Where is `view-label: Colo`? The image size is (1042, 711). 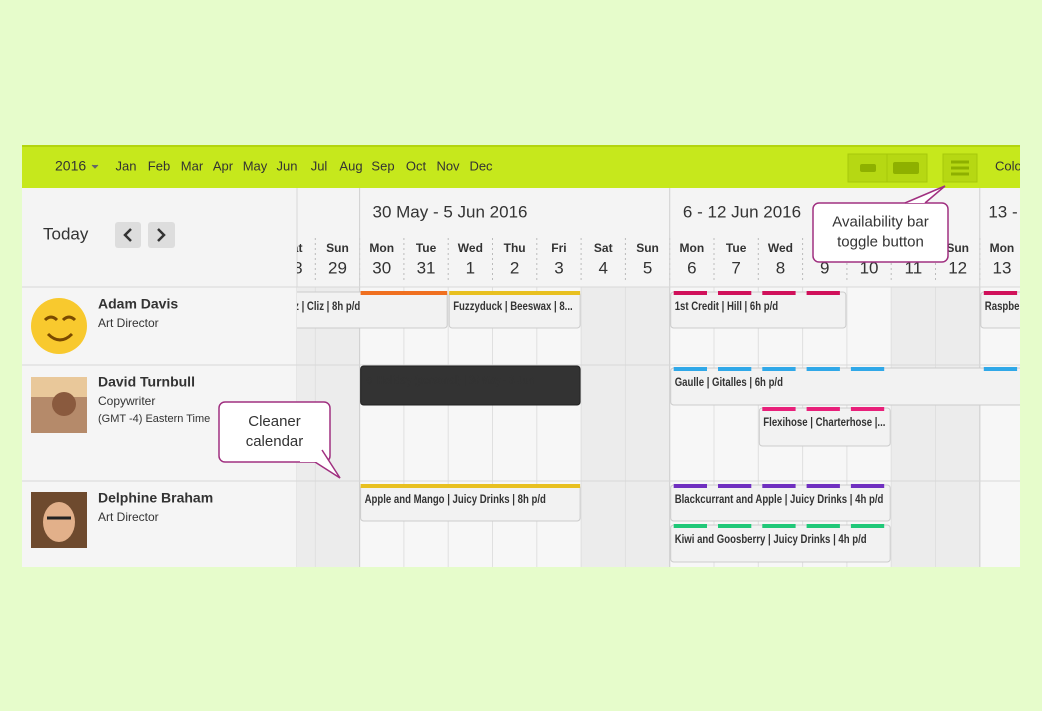
view-label: Colo is located at coordinates (1008, 165).